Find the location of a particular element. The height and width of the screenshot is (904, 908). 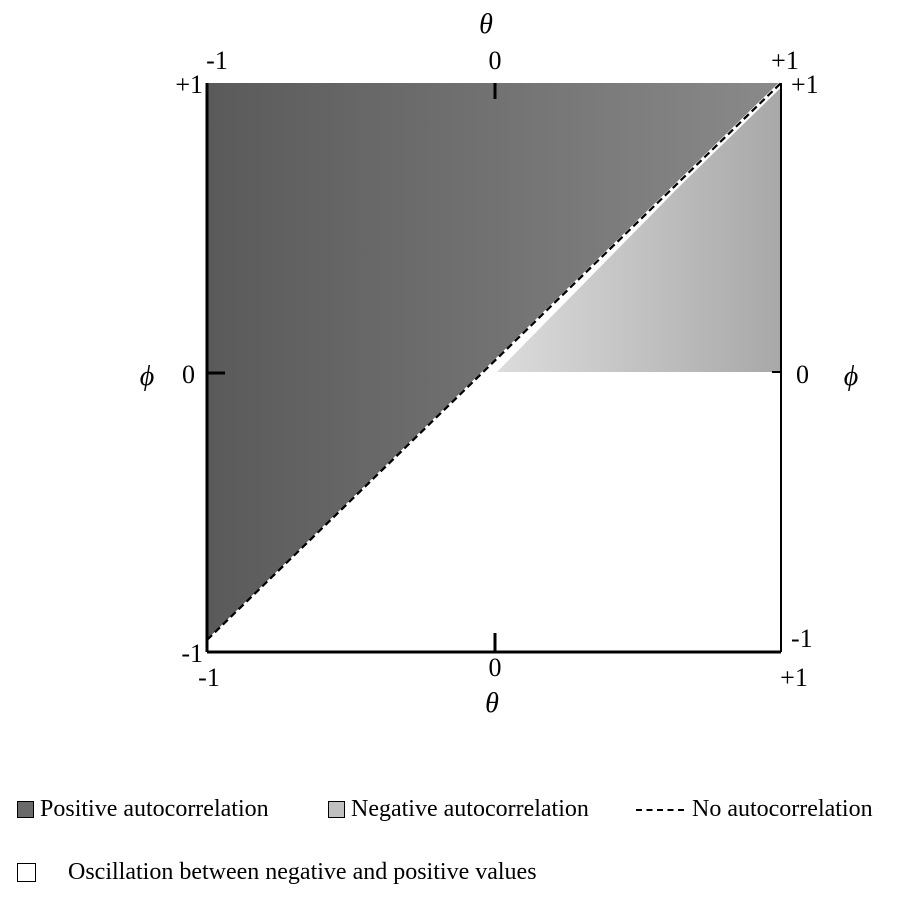

legend-positive-label: Positive autocorrelation is located at coordinates (154, 809).